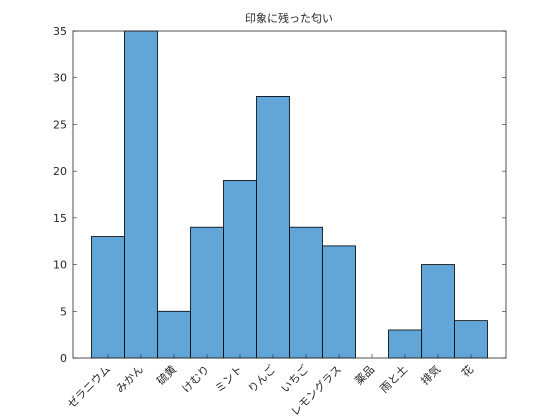  What do you see at coordinates (60, 171) in the screenshot?
I see `y-tick-label: 20` at bounding box center [60, 171].